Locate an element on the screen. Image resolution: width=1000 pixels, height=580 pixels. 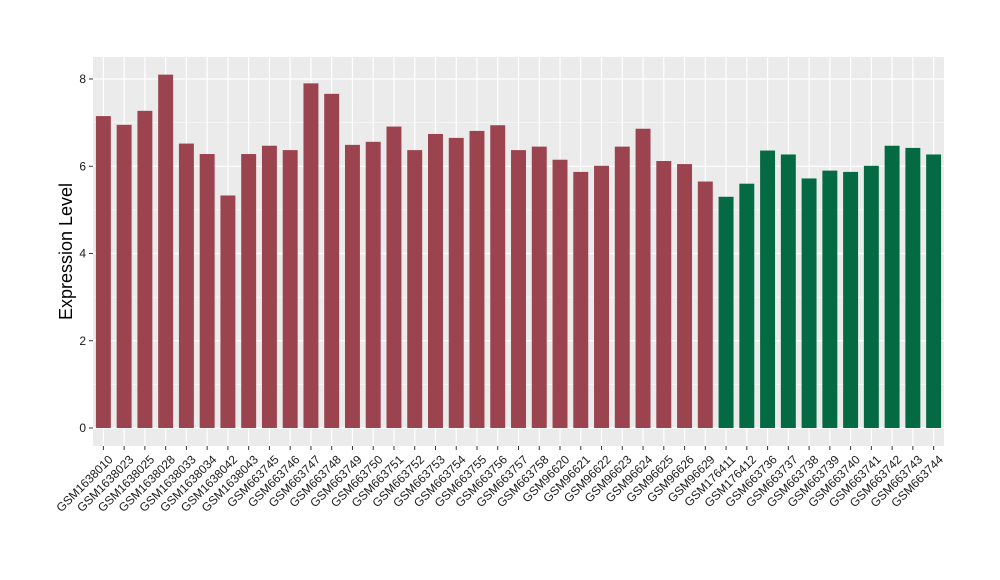
y-tick-label: 4 is located at coordinates (82, 254).